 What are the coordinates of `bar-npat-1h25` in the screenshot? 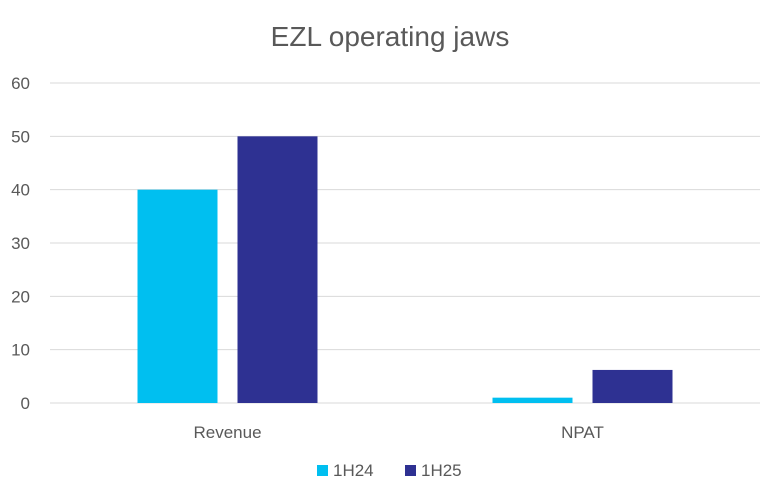 It's located at (632, 386).